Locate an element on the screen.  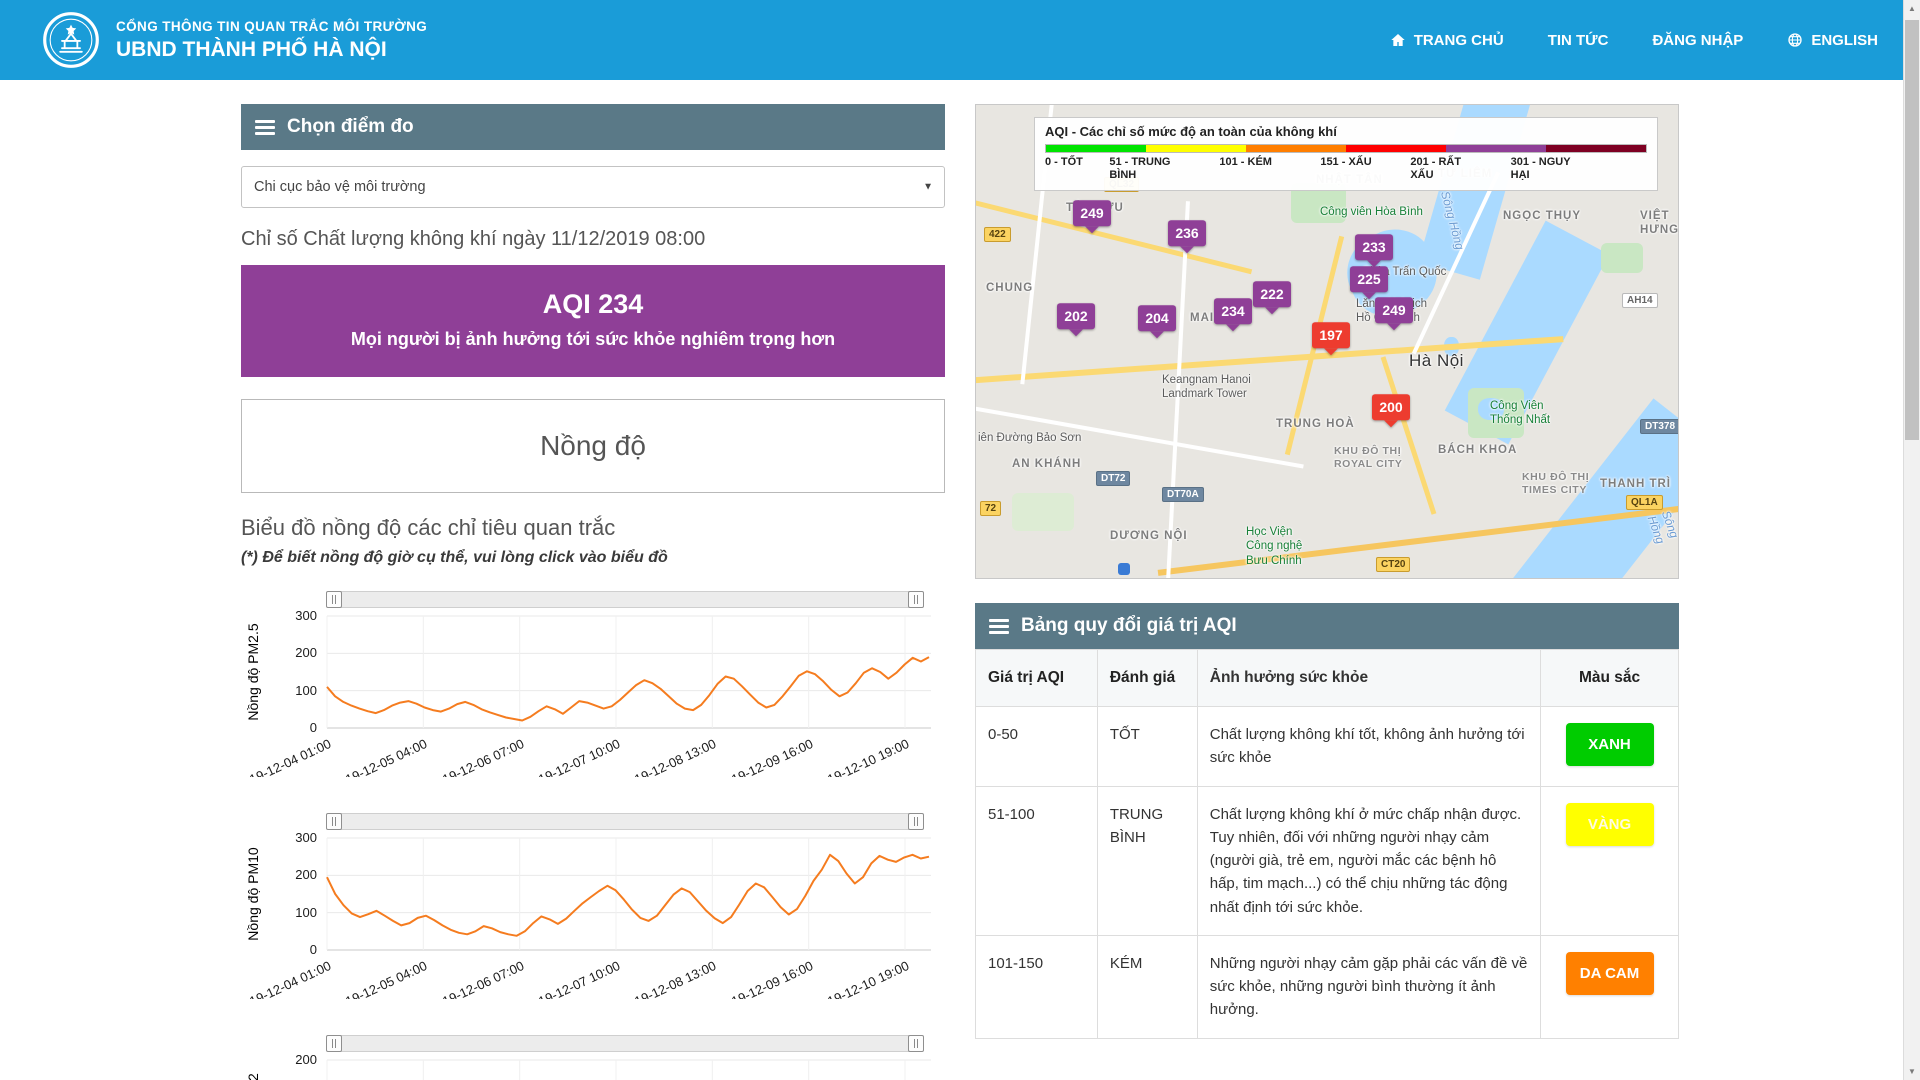
aqi-table-panel-title: Bảng quy đổi giá trị AQI is located at coordinates (1129, 625).